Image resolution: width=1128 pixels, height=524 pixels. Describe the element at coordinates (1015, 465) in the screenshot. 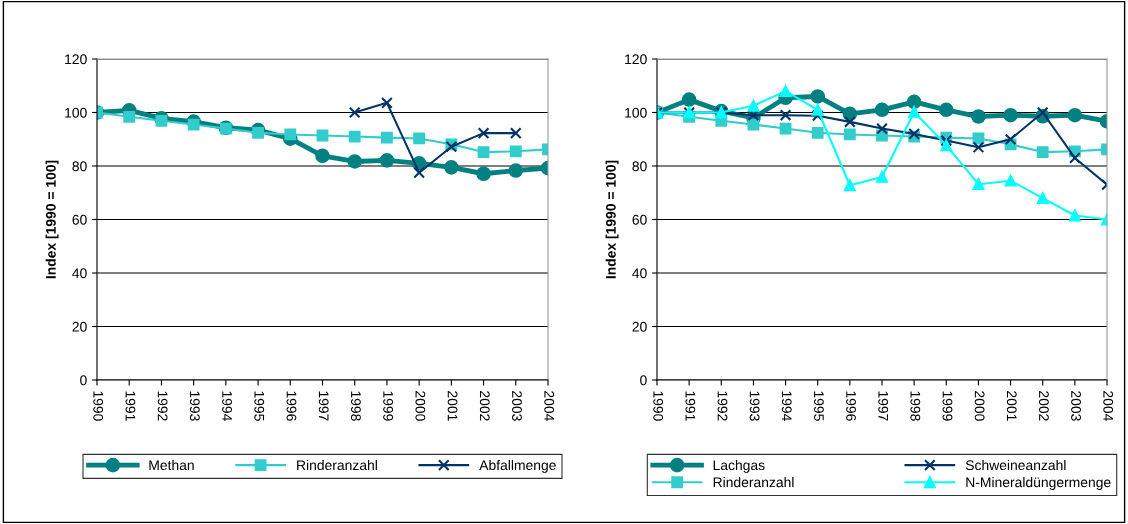

I see `legend-label: Schweineanzahl` at that location.